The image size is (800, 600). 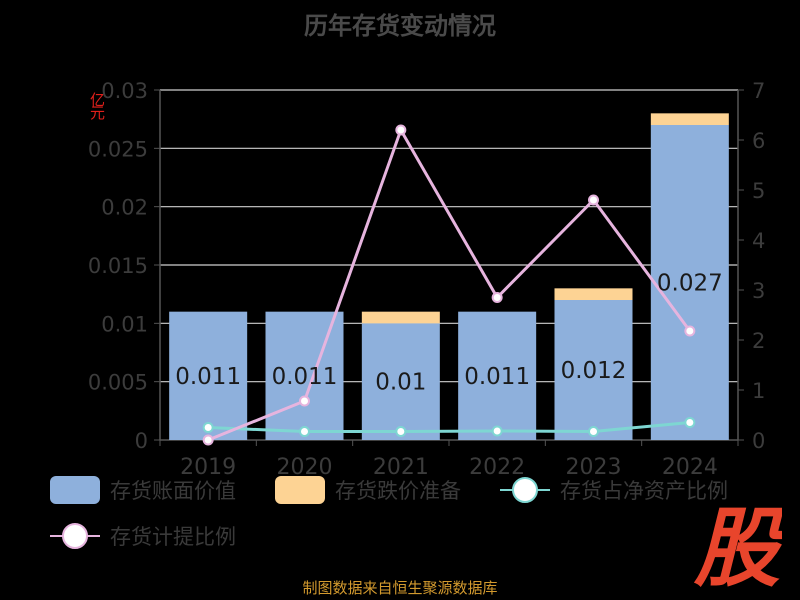 I want to click on footer-source: 制图数据来自恒生聚源数据库, so click(x=400, y=588).